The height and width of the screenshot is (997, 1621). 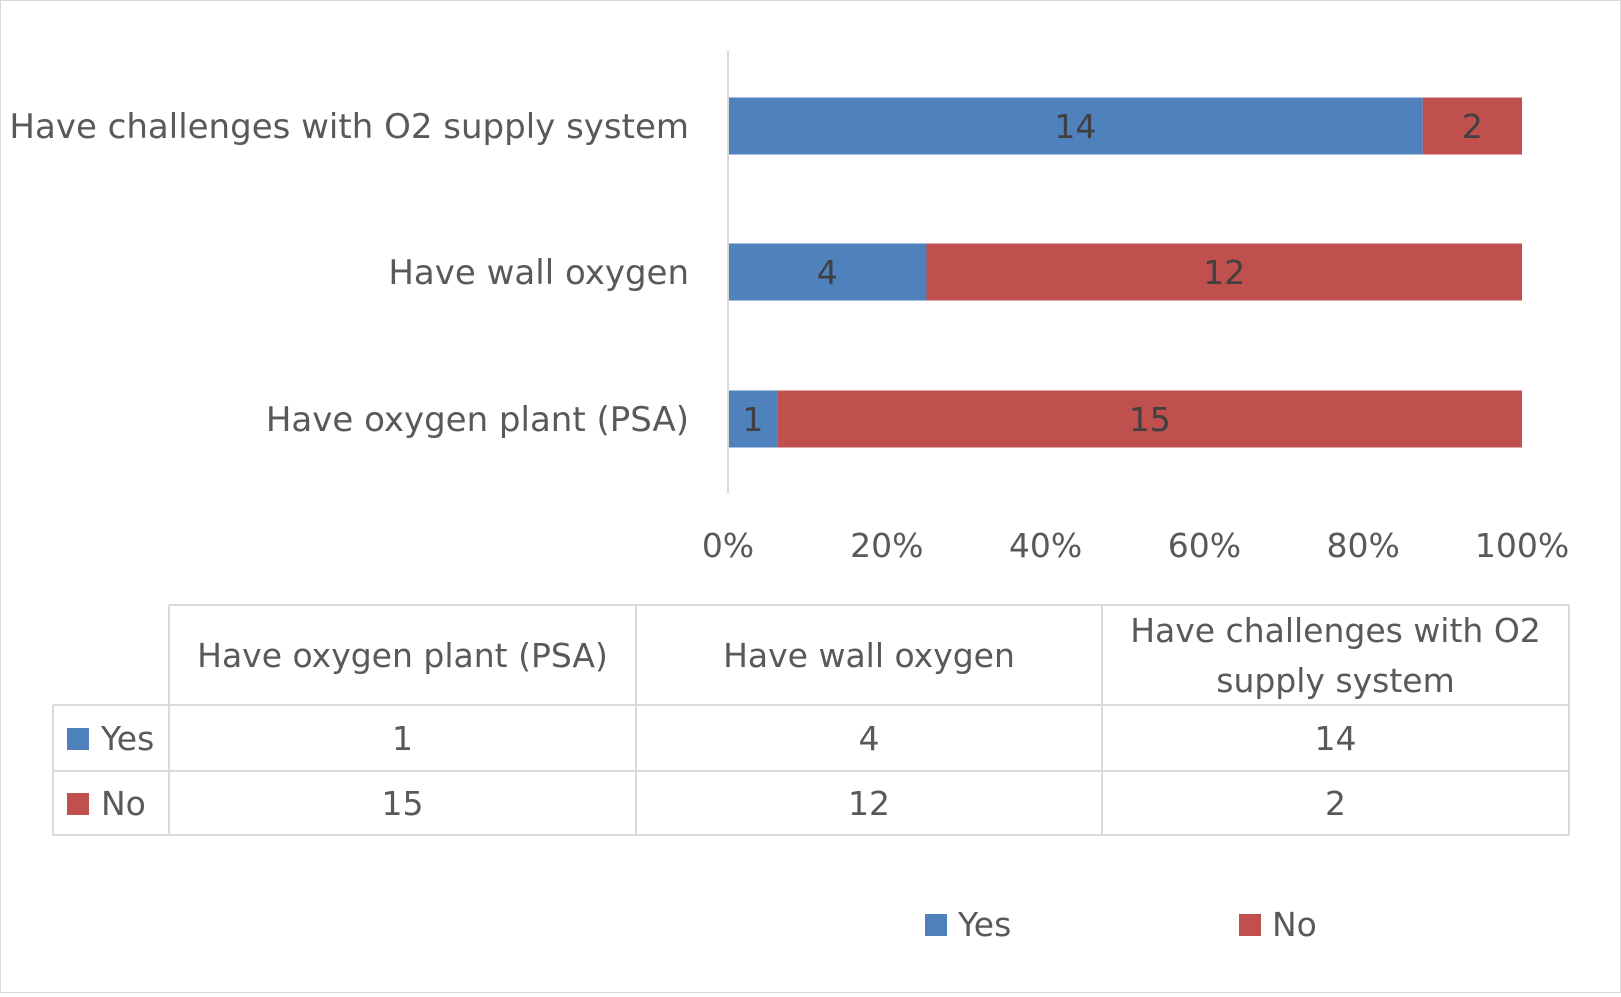 I want to click on data-label-yes-have-challenges-with-o2-supply-system: 14, so click(x=1075, y=126).